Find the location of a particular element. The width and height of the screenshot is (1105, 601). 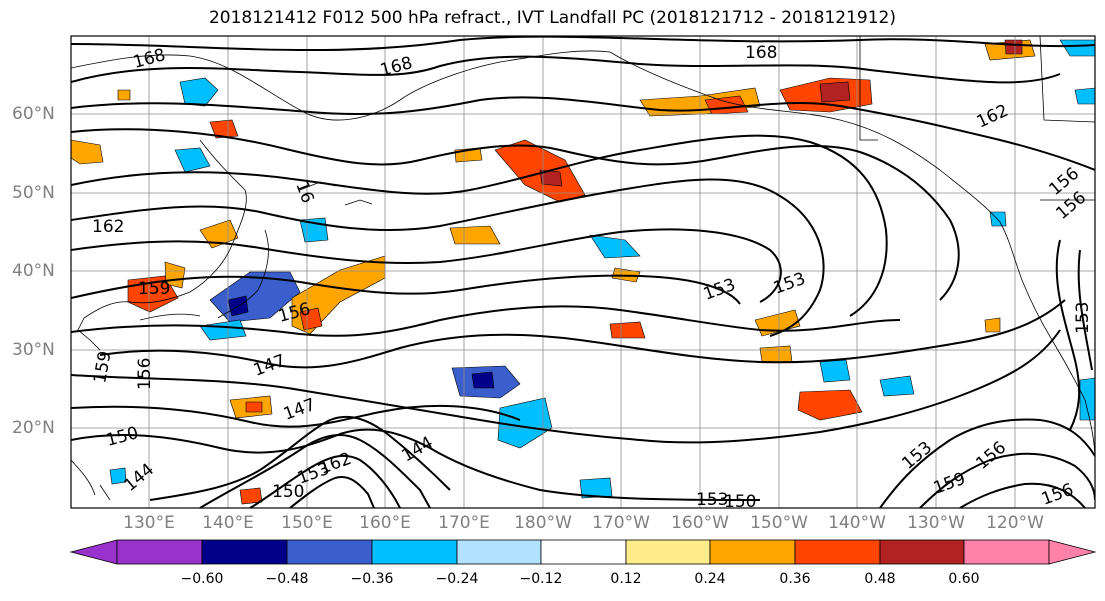

lat-label: 50°N is located at coordinates (33, 193).